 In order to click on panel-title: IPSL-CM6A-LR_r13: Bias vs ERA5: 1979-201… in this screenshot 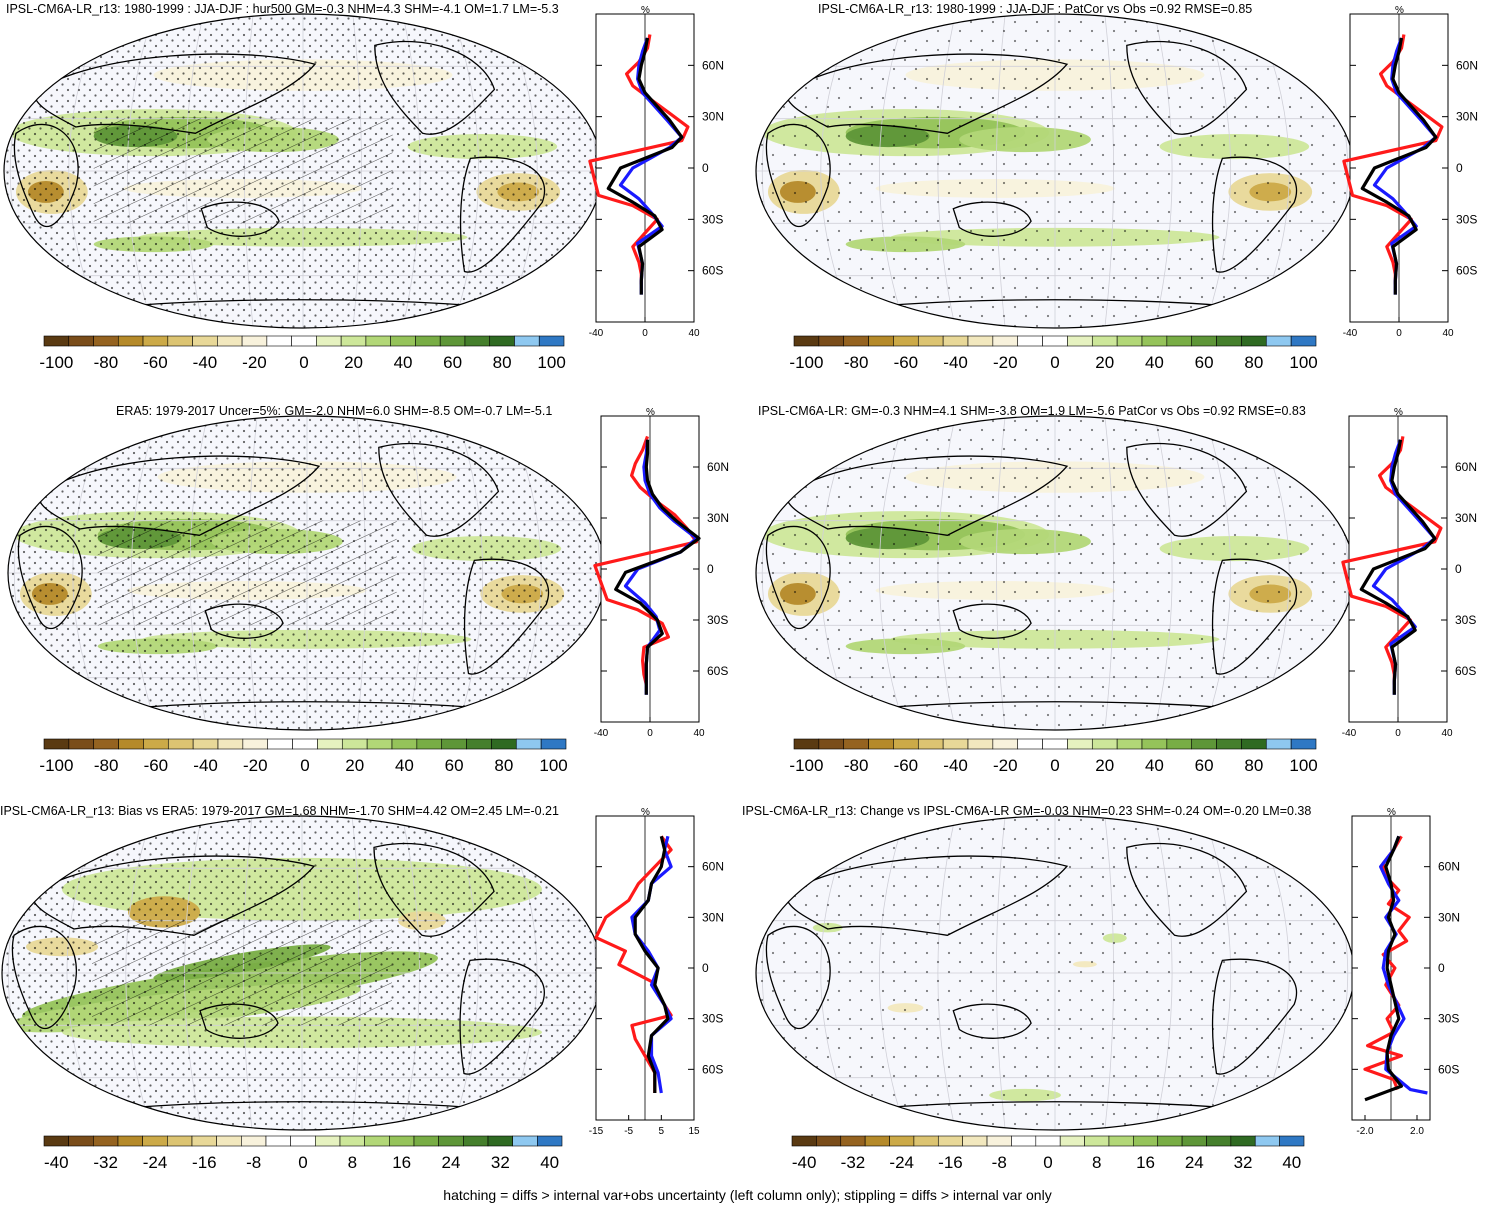, I will do `click(279, 811)`.